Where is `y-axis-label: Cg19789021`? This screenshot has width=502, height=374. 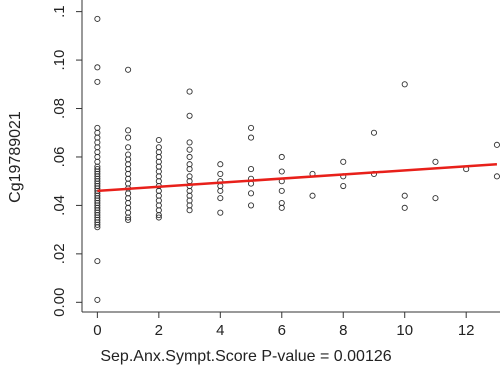 y-axis-label: Cg19789021 is located at coordinates (15, 157).